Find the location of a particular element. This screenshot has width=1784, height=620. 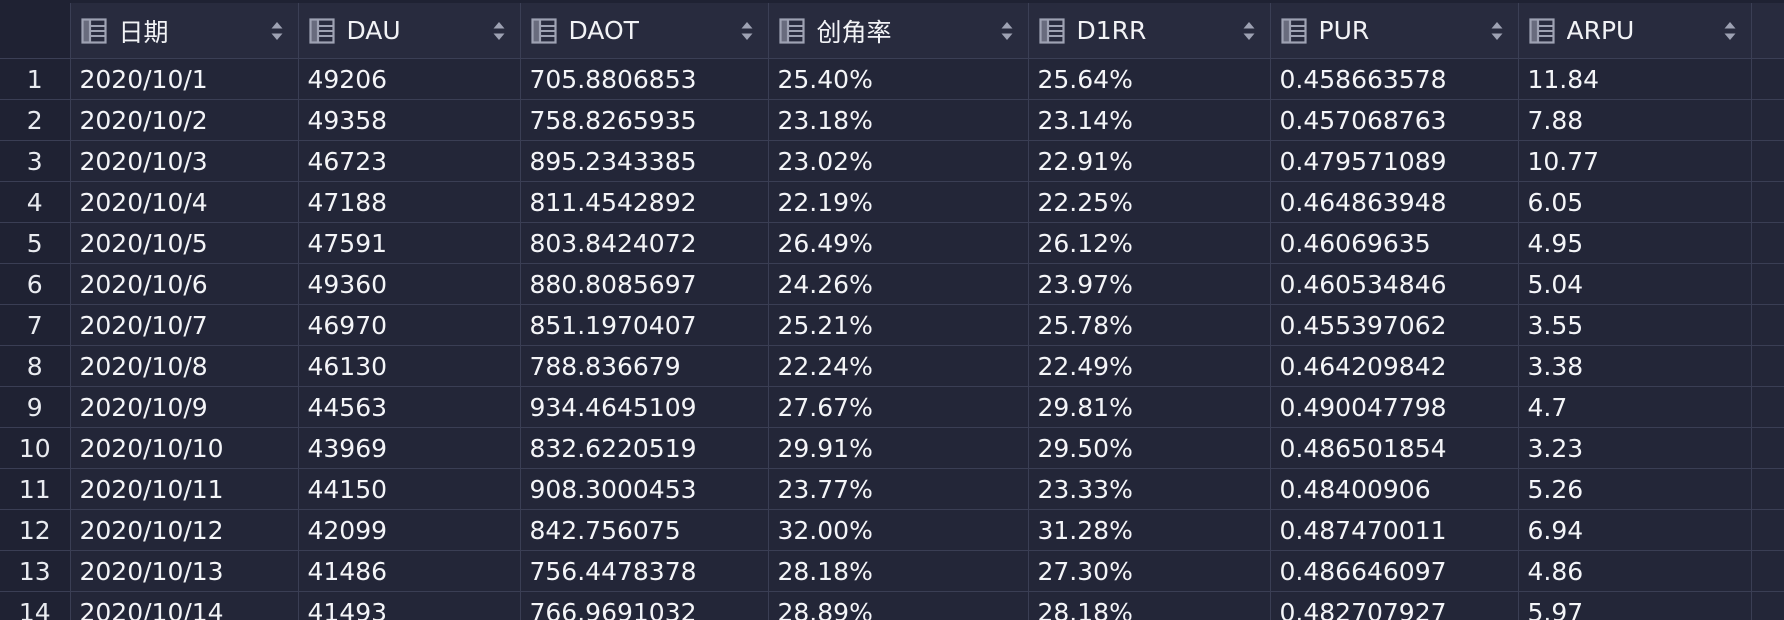

cell-pur: 0.46069635 is located at coordinates (1394, 243).